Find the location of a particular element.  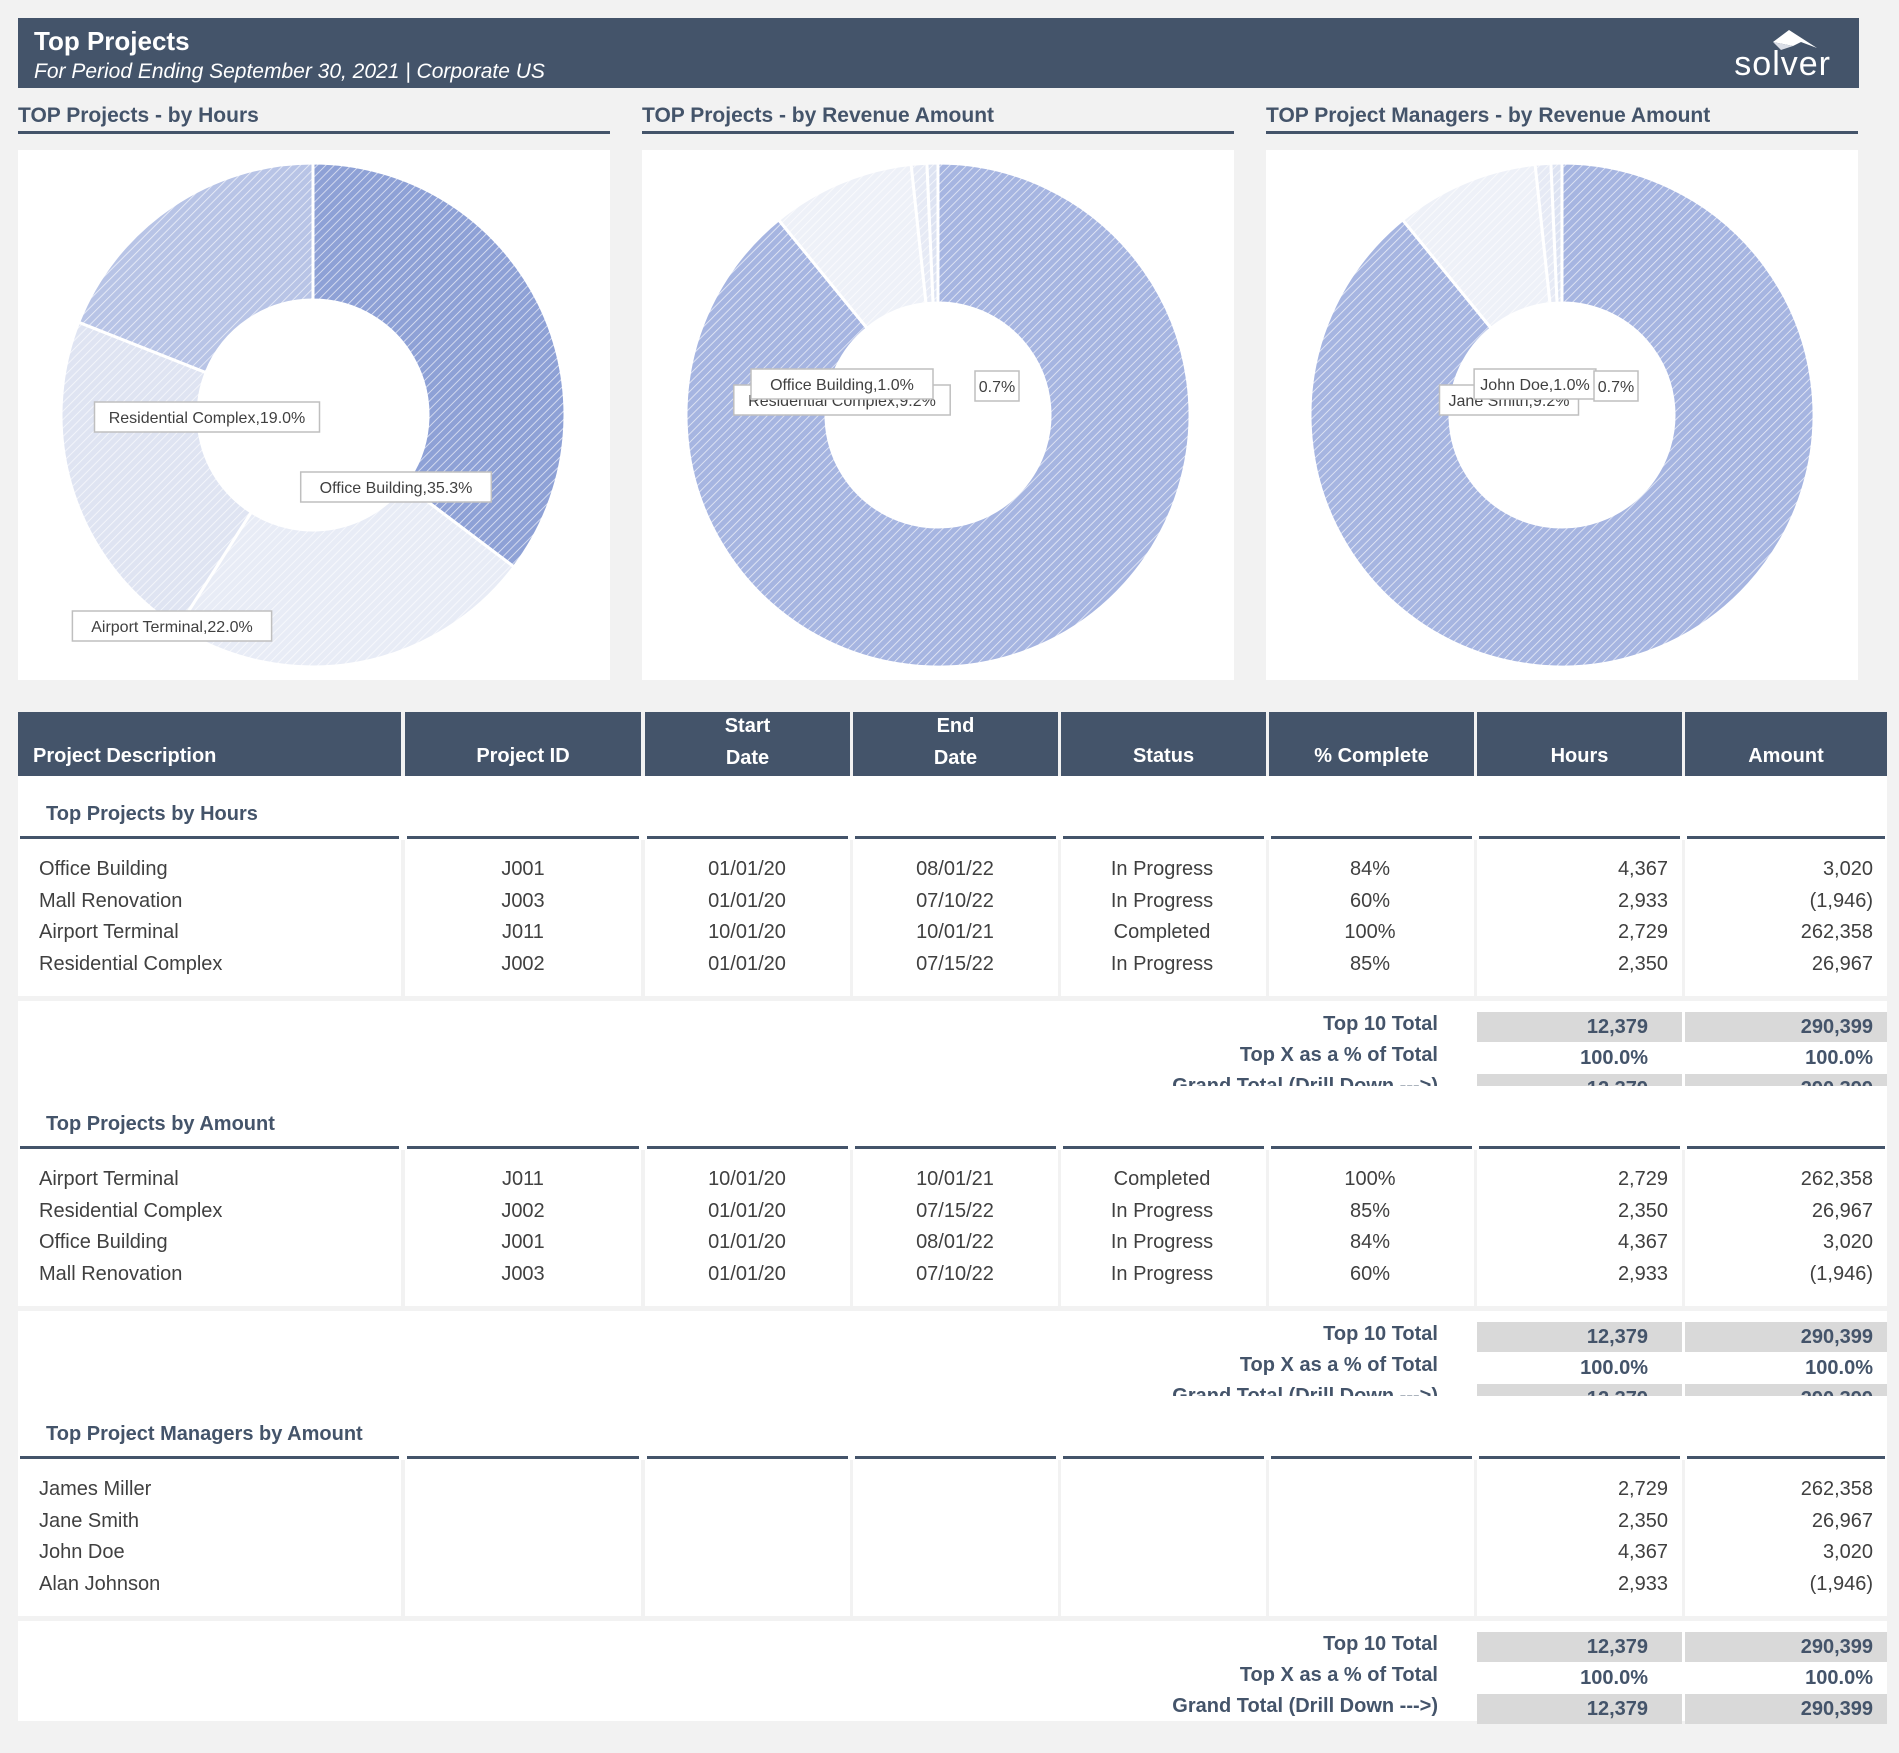

slice-residential-complex is located at coordinates (195, 268).